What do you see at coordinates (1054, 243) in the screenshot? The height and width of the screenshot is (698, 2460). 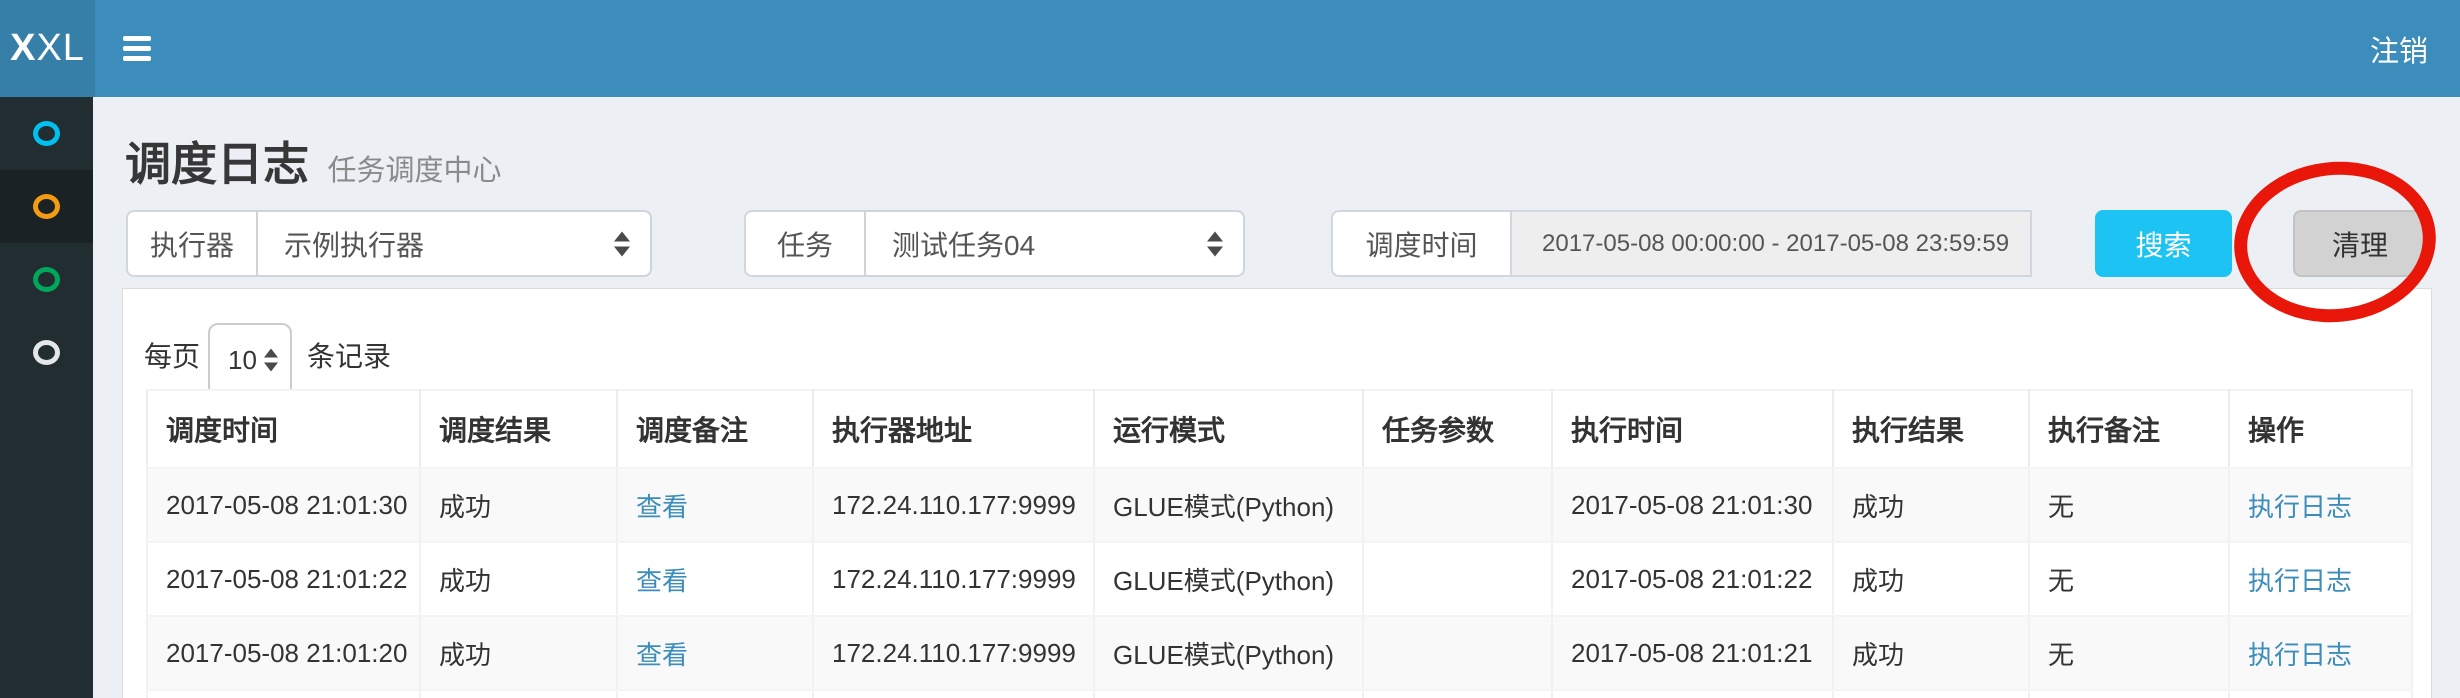 I see `job-select: 测试任务04` at bounding box center [1054, 243].